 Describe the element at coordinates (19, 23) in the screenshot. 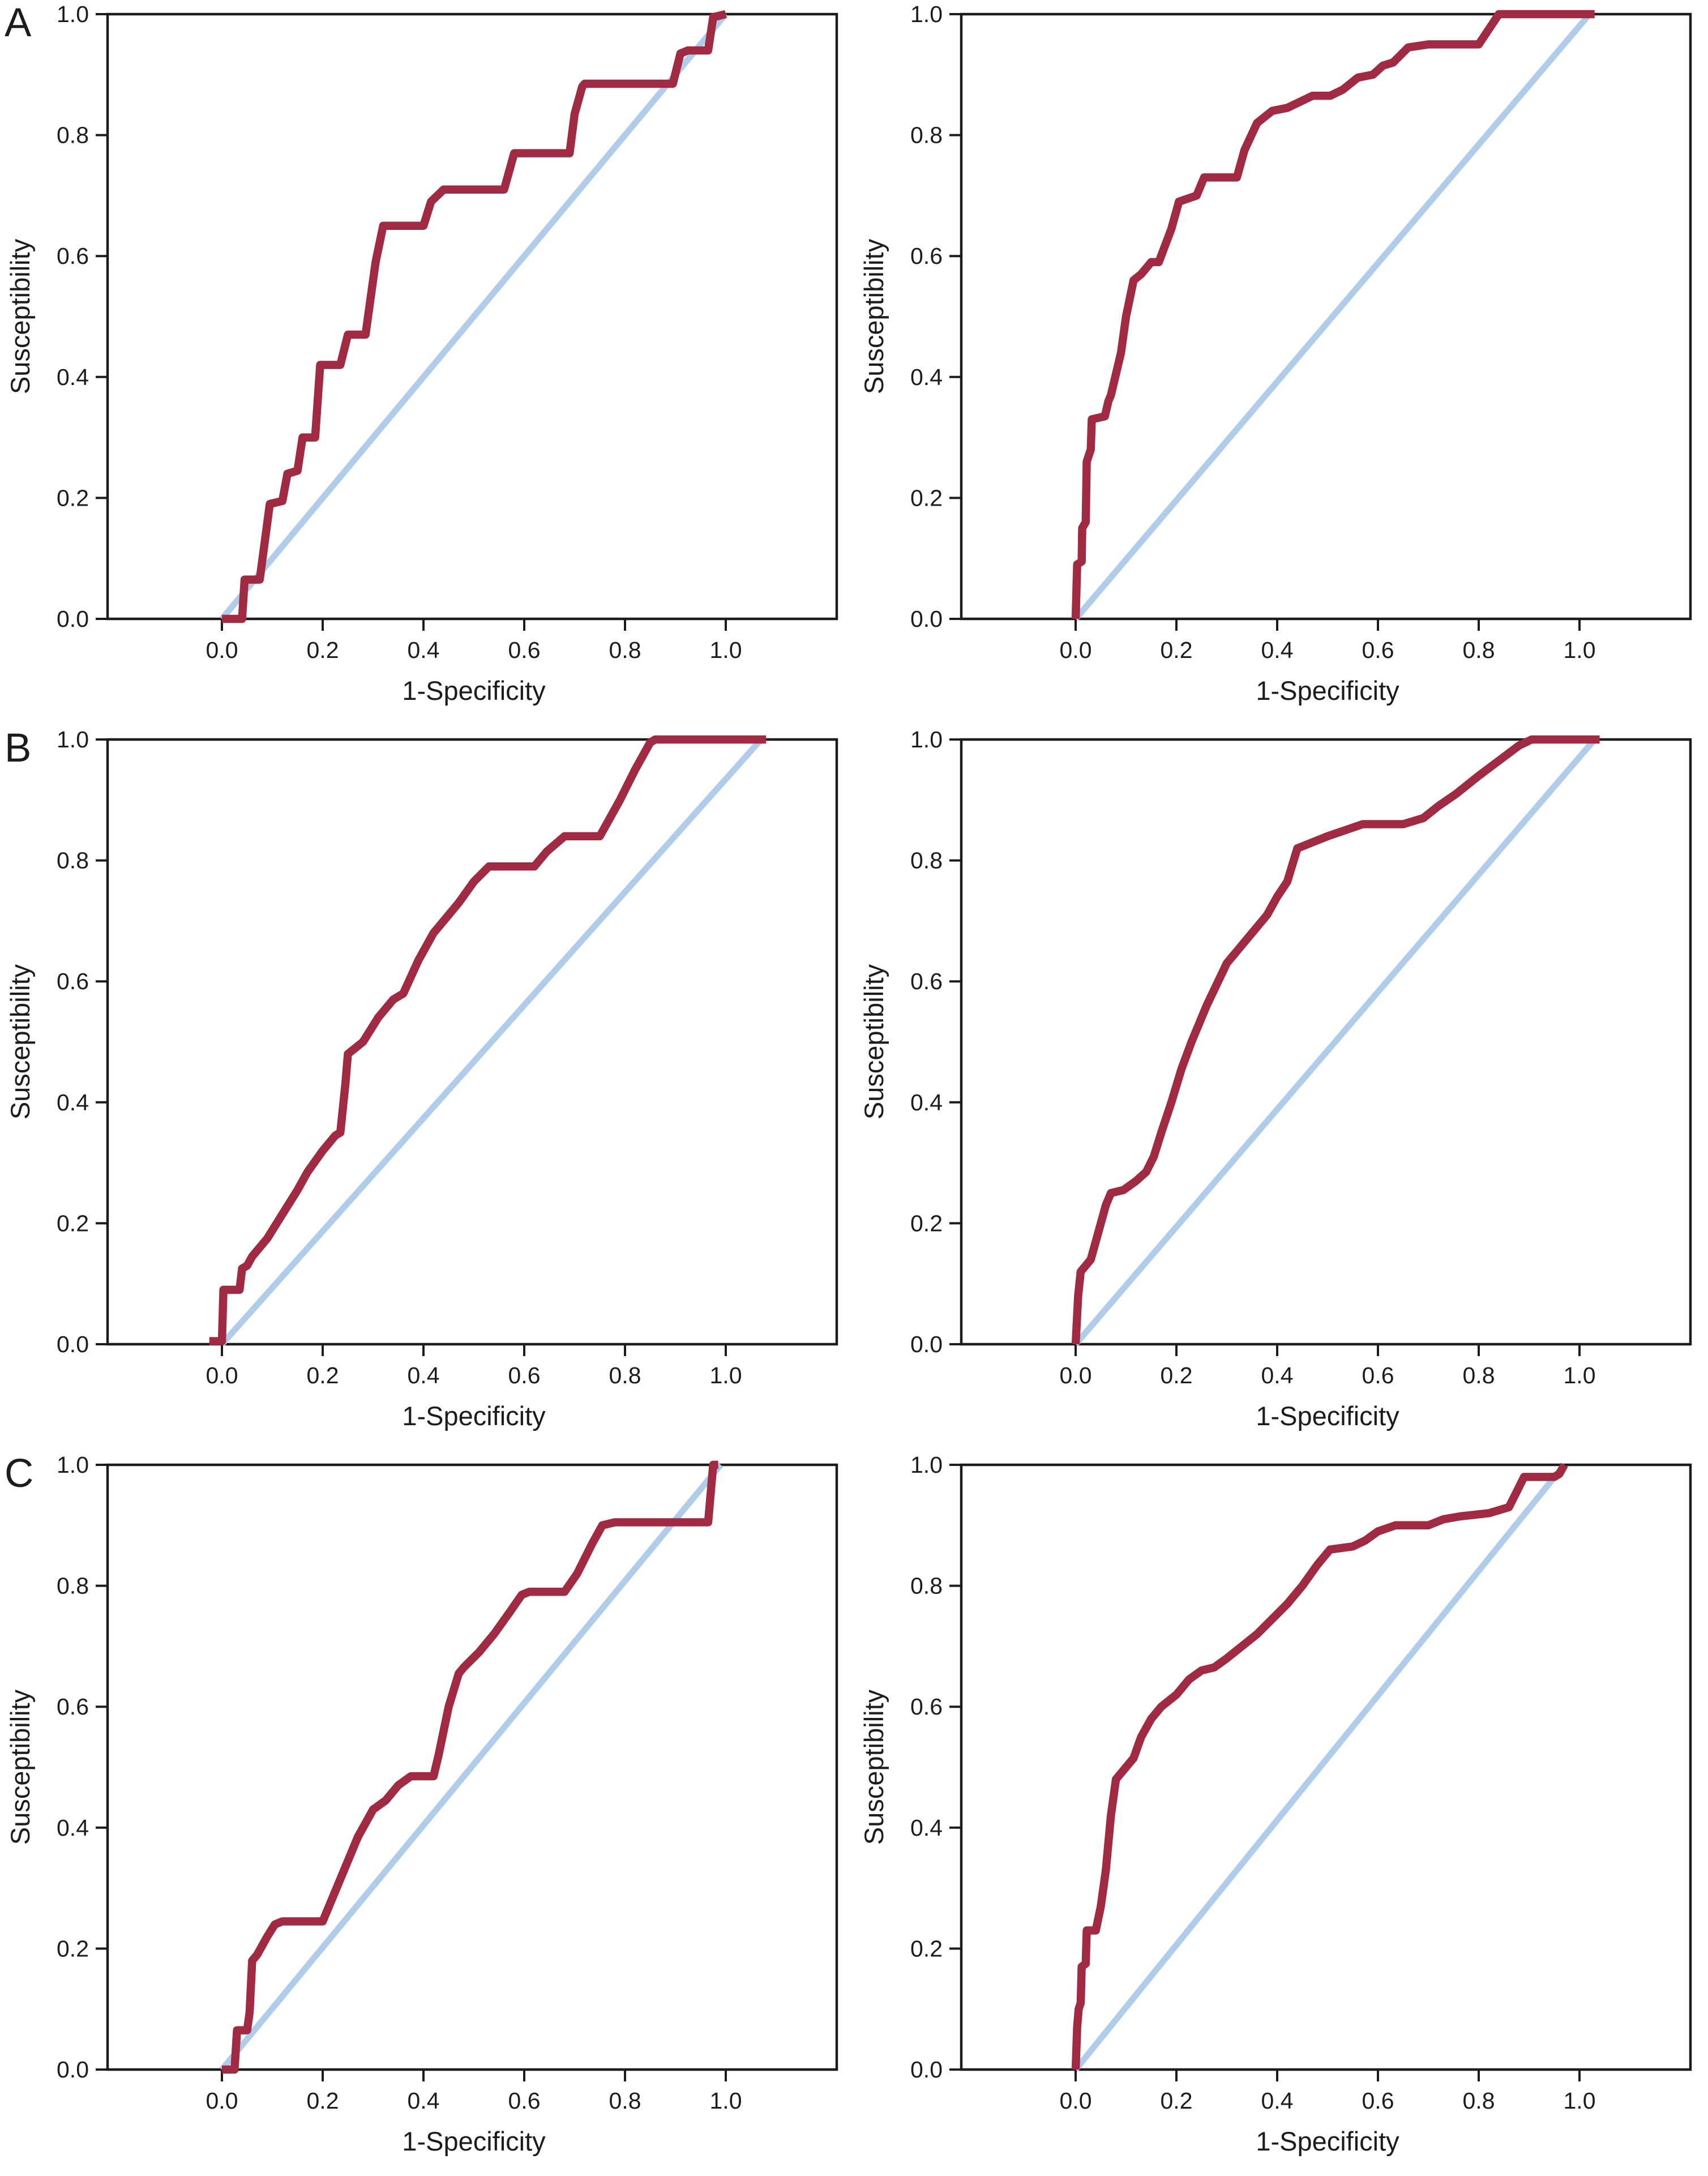

I see `panel-label-a: A` at that location.